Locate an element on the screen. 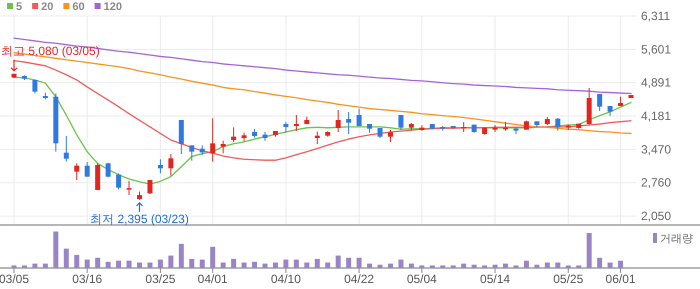 The width and height of the screenshot is (700, 289). x-tick-label: 04/01 is located at coordinates (213, 279).